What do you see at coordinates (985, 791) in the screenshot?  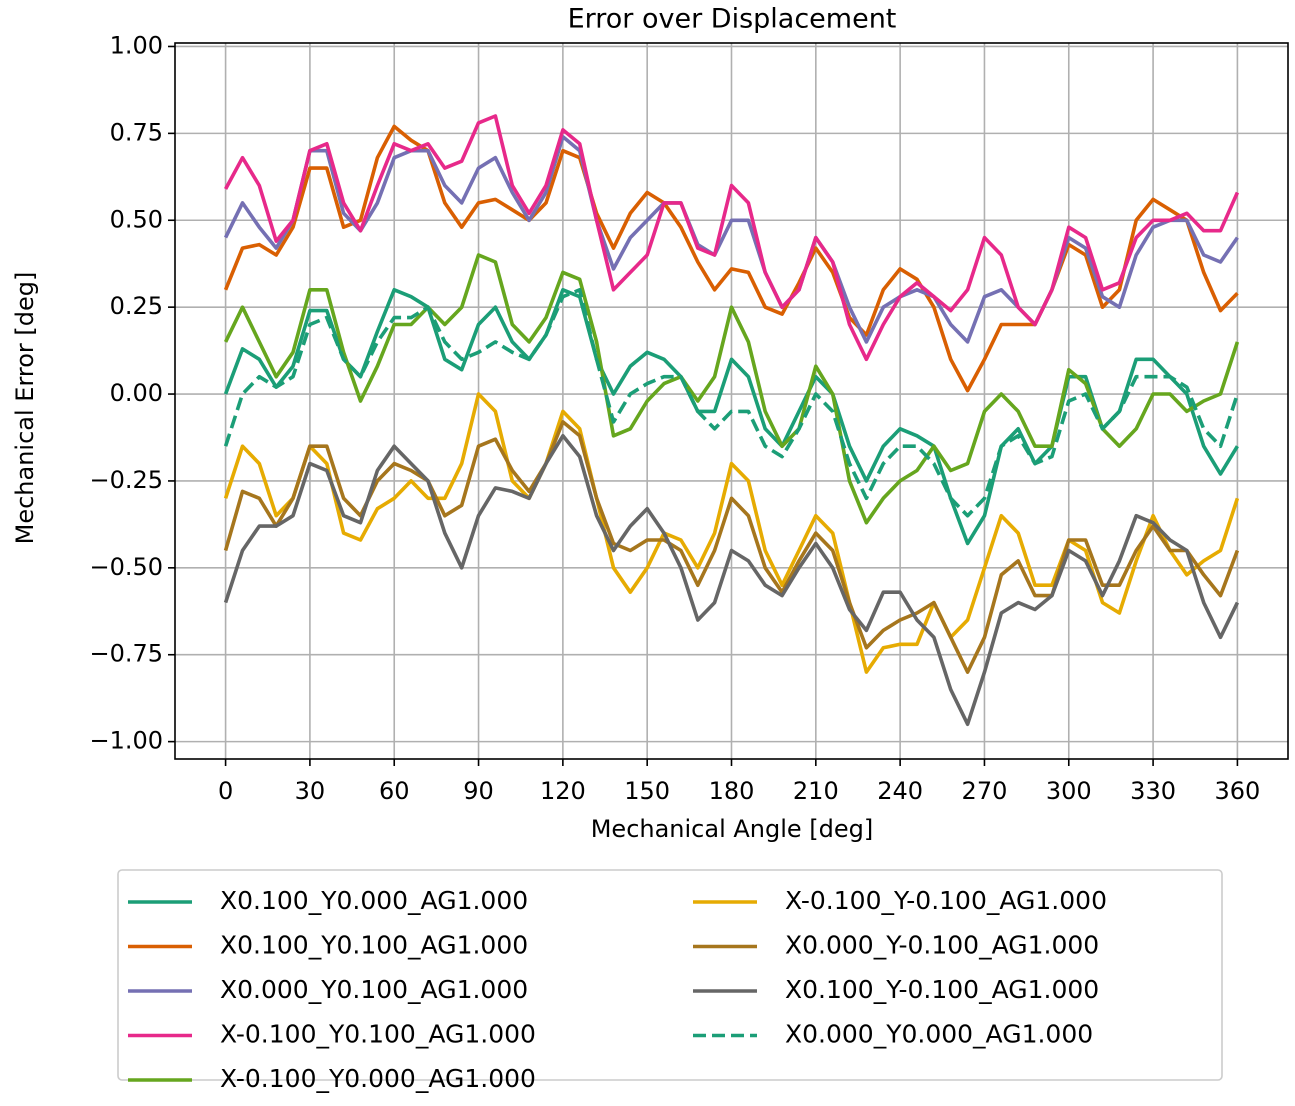 I see `x-tick-label: 270` at bounding box center [985, 791].